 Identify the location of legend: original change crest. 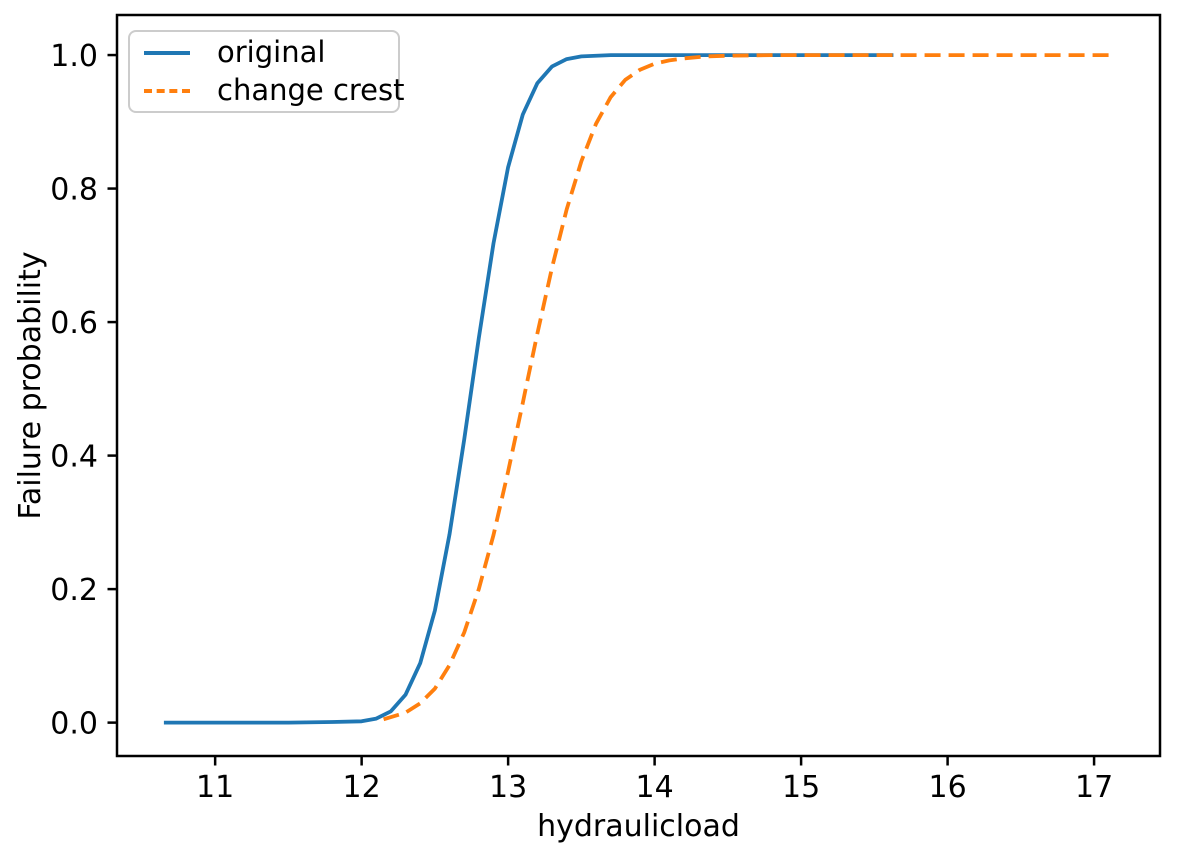
(266, 71).